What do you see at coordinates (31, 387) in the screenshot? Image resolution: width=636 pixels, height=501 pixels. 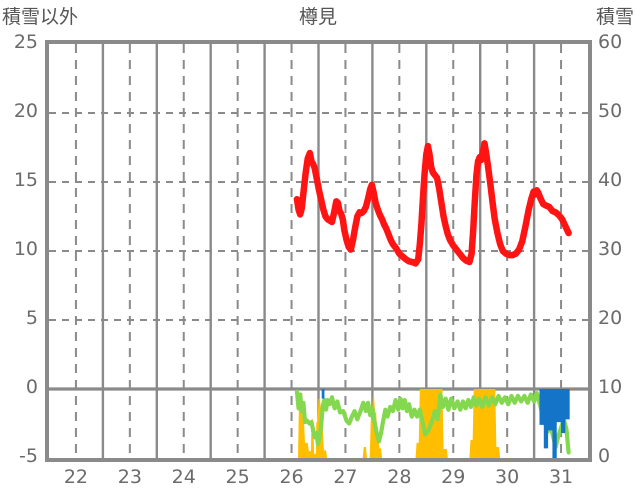 I see `y-tick-left-0: 0` at bounding box center [31, 387].